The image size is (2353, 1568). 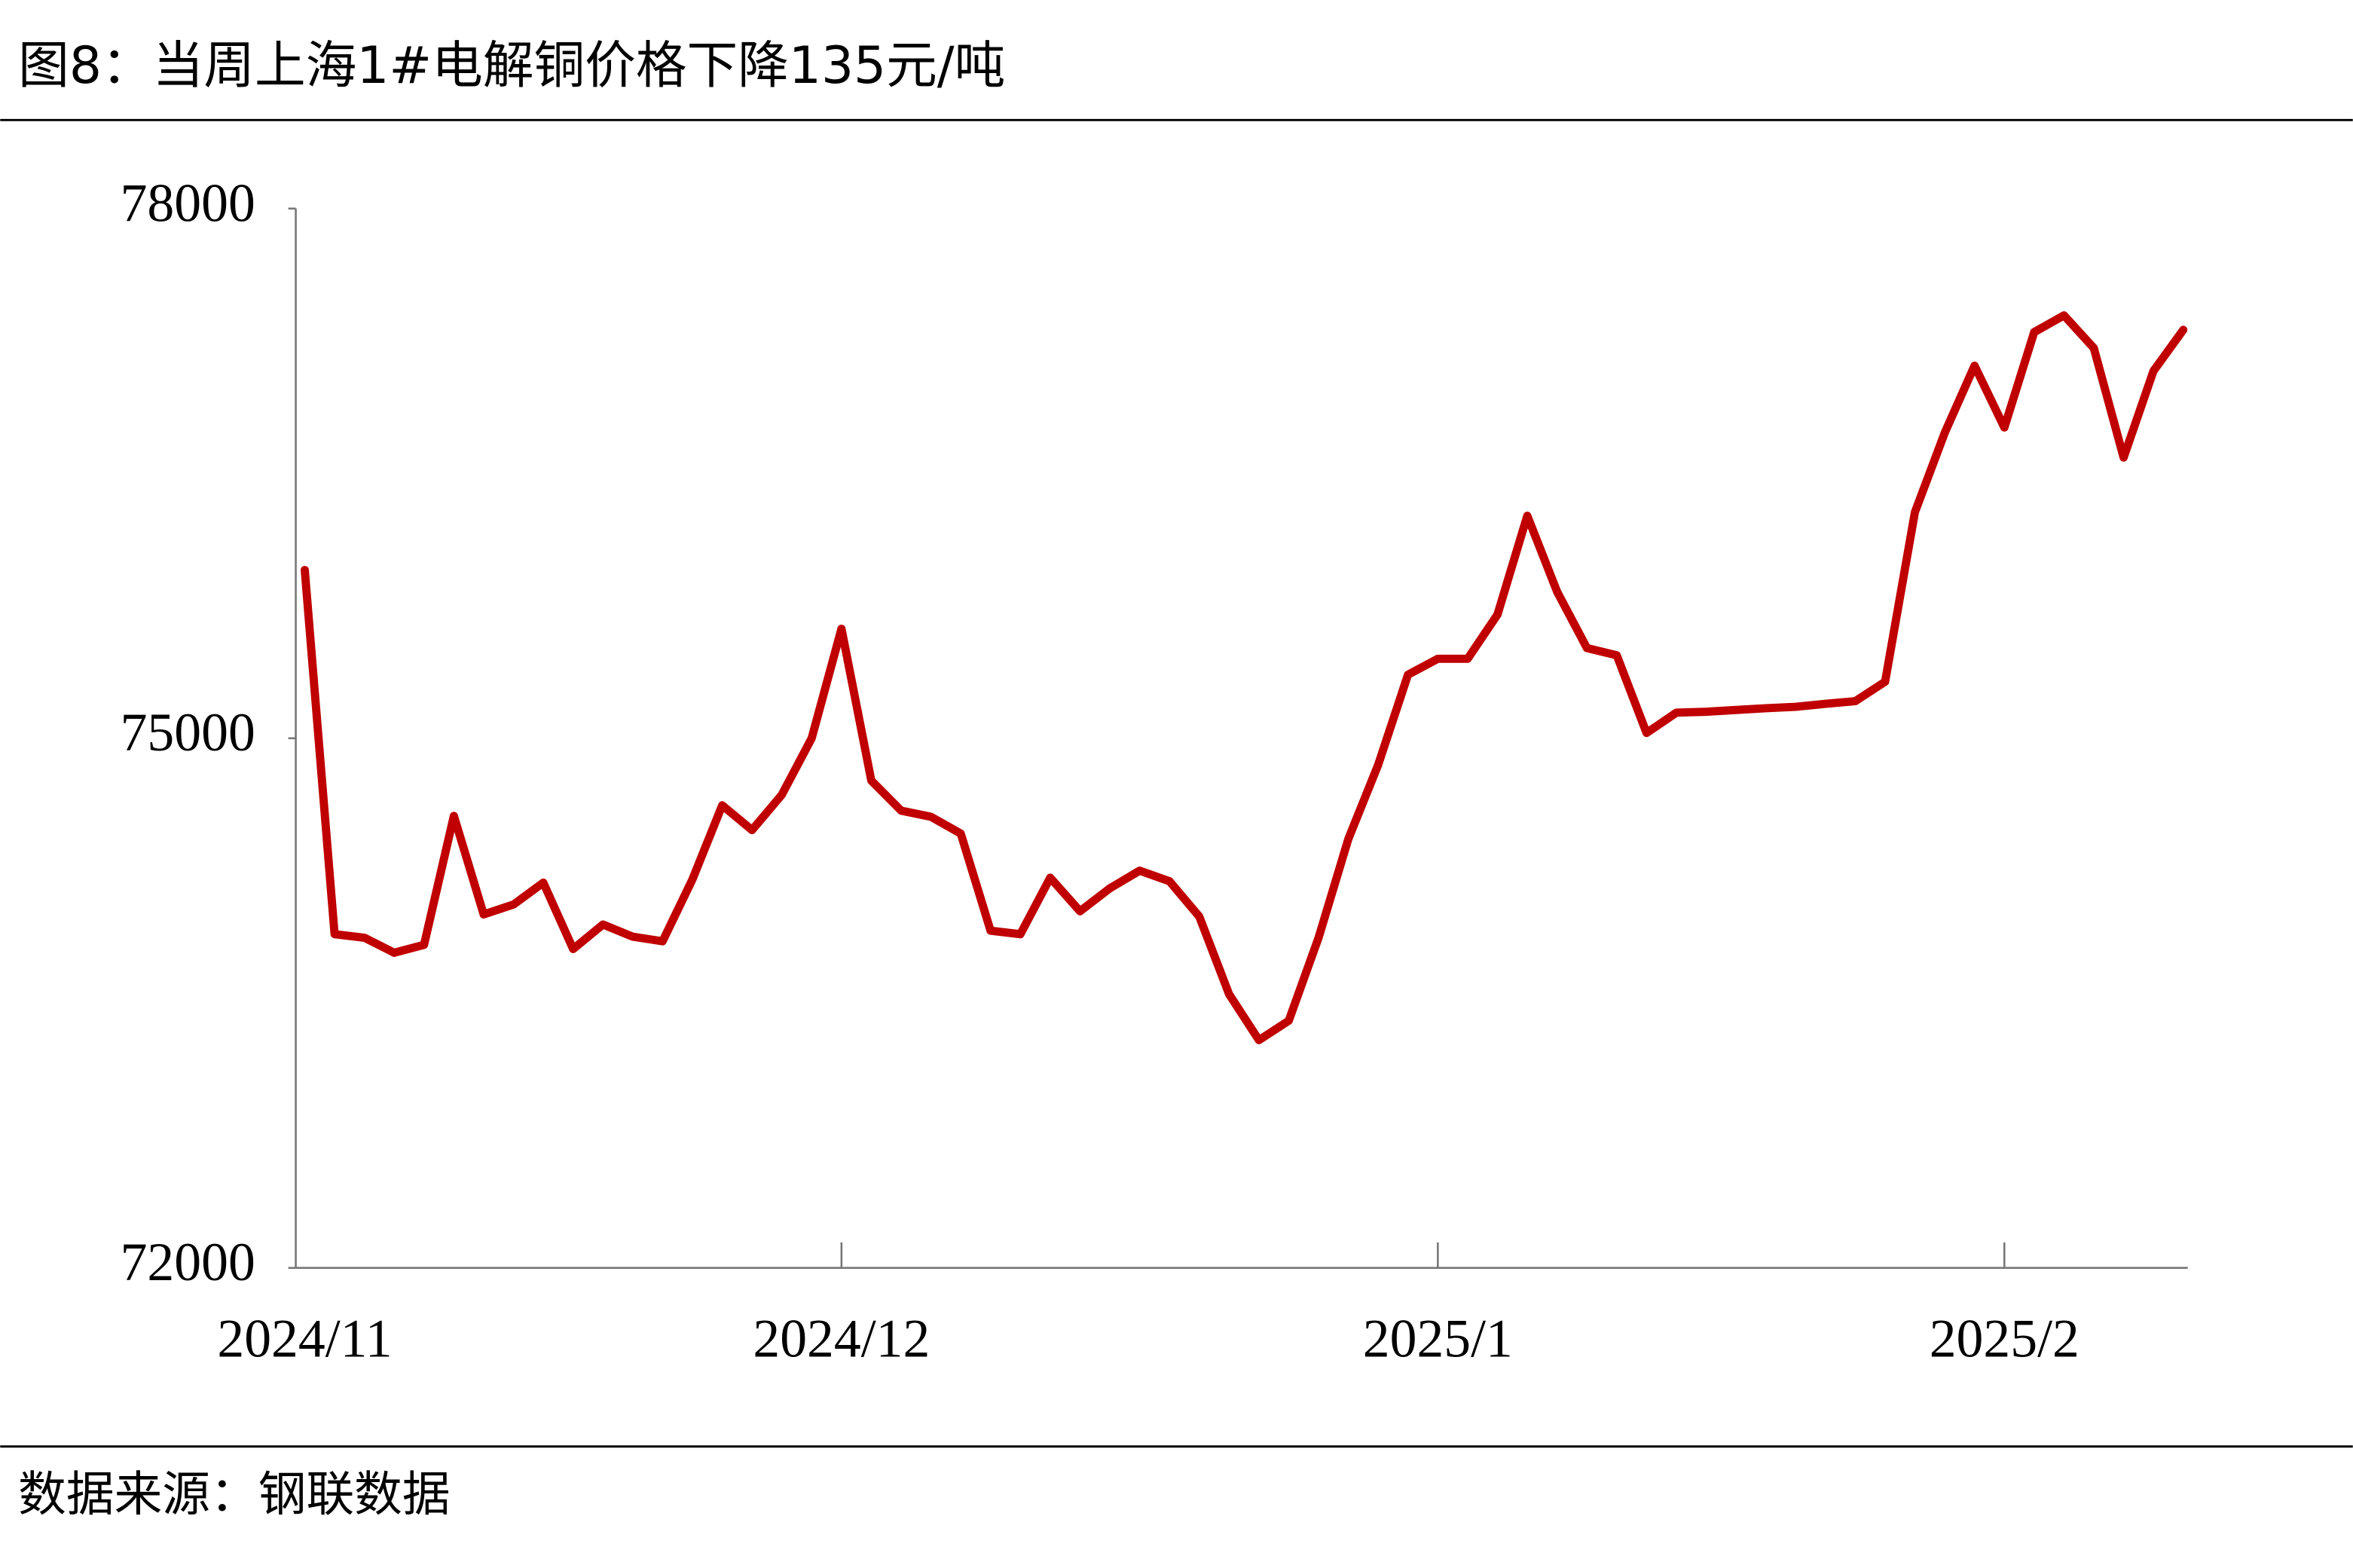 I want to click on chart-title: 图8：当周上海1#电解铜价格下降135元/吨, so click(x=511, y=65).